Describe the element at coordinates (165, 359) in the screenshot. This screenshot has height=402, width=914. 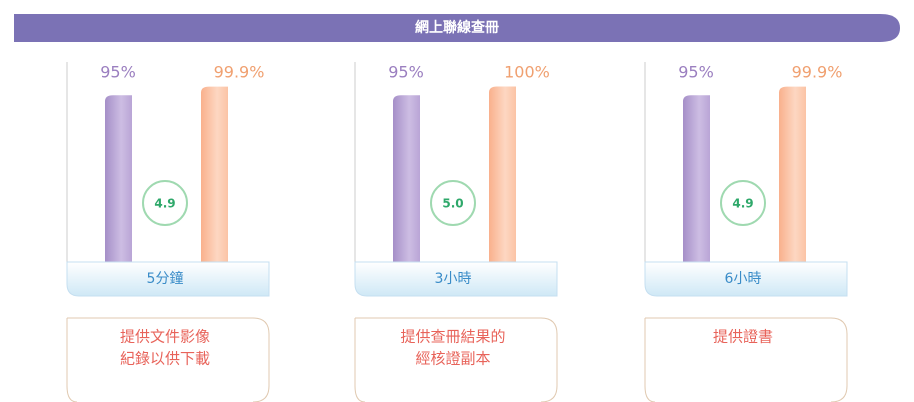
I see `description-line: 紀錄以供下載` at that location.